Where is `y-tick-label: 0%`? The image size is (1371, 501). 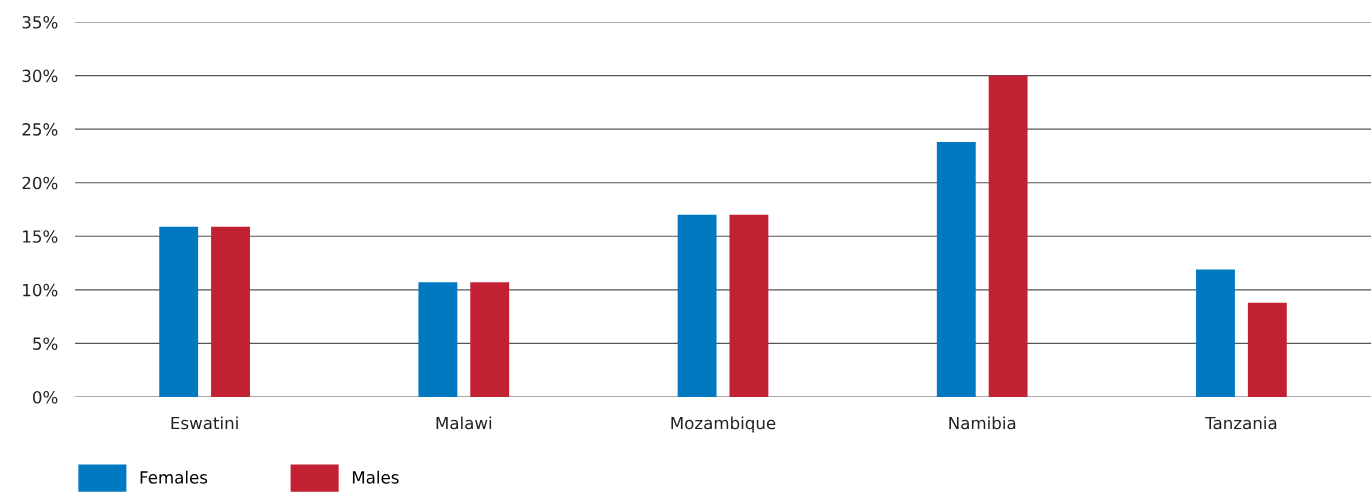
y-tick-label: 0% is located at coordinates (45, 397).